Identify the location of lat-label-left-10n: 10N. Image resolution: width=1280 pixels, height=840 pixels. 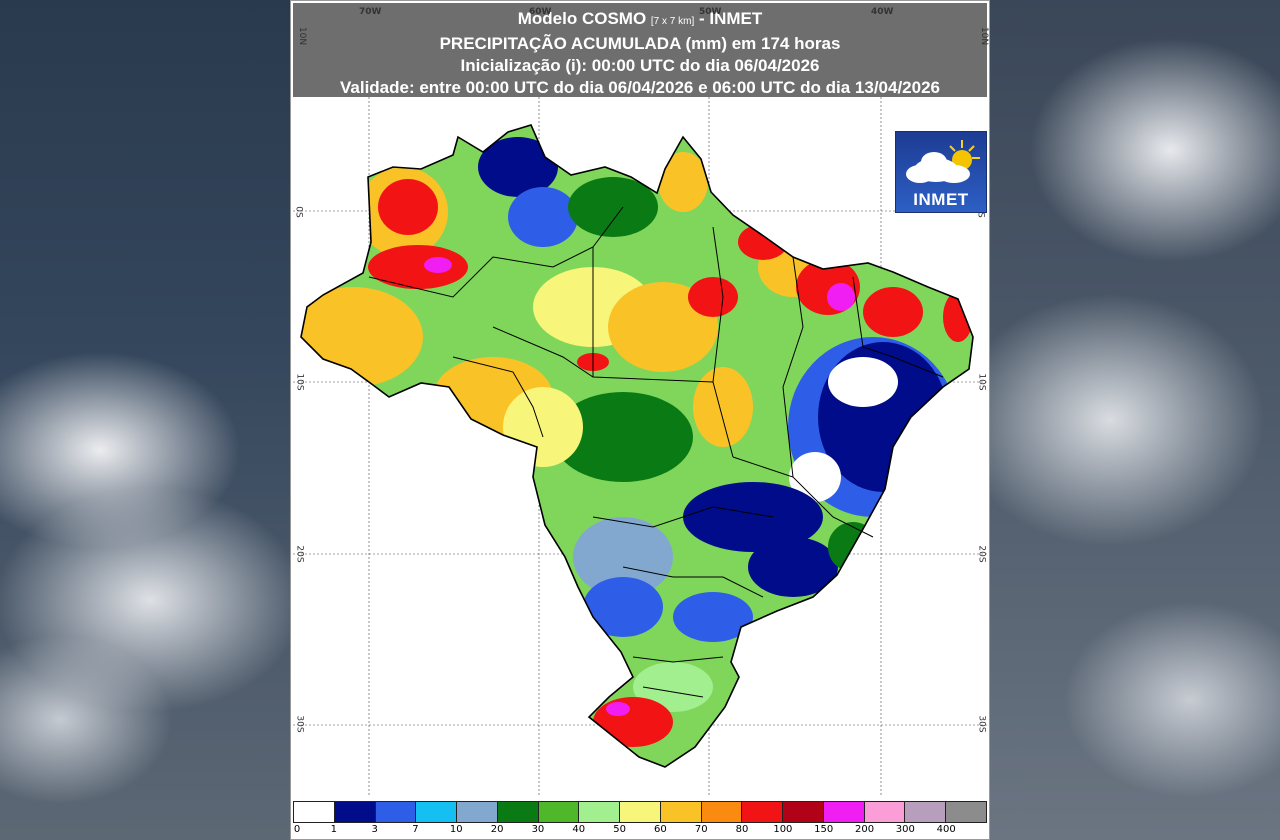
(302, 36).